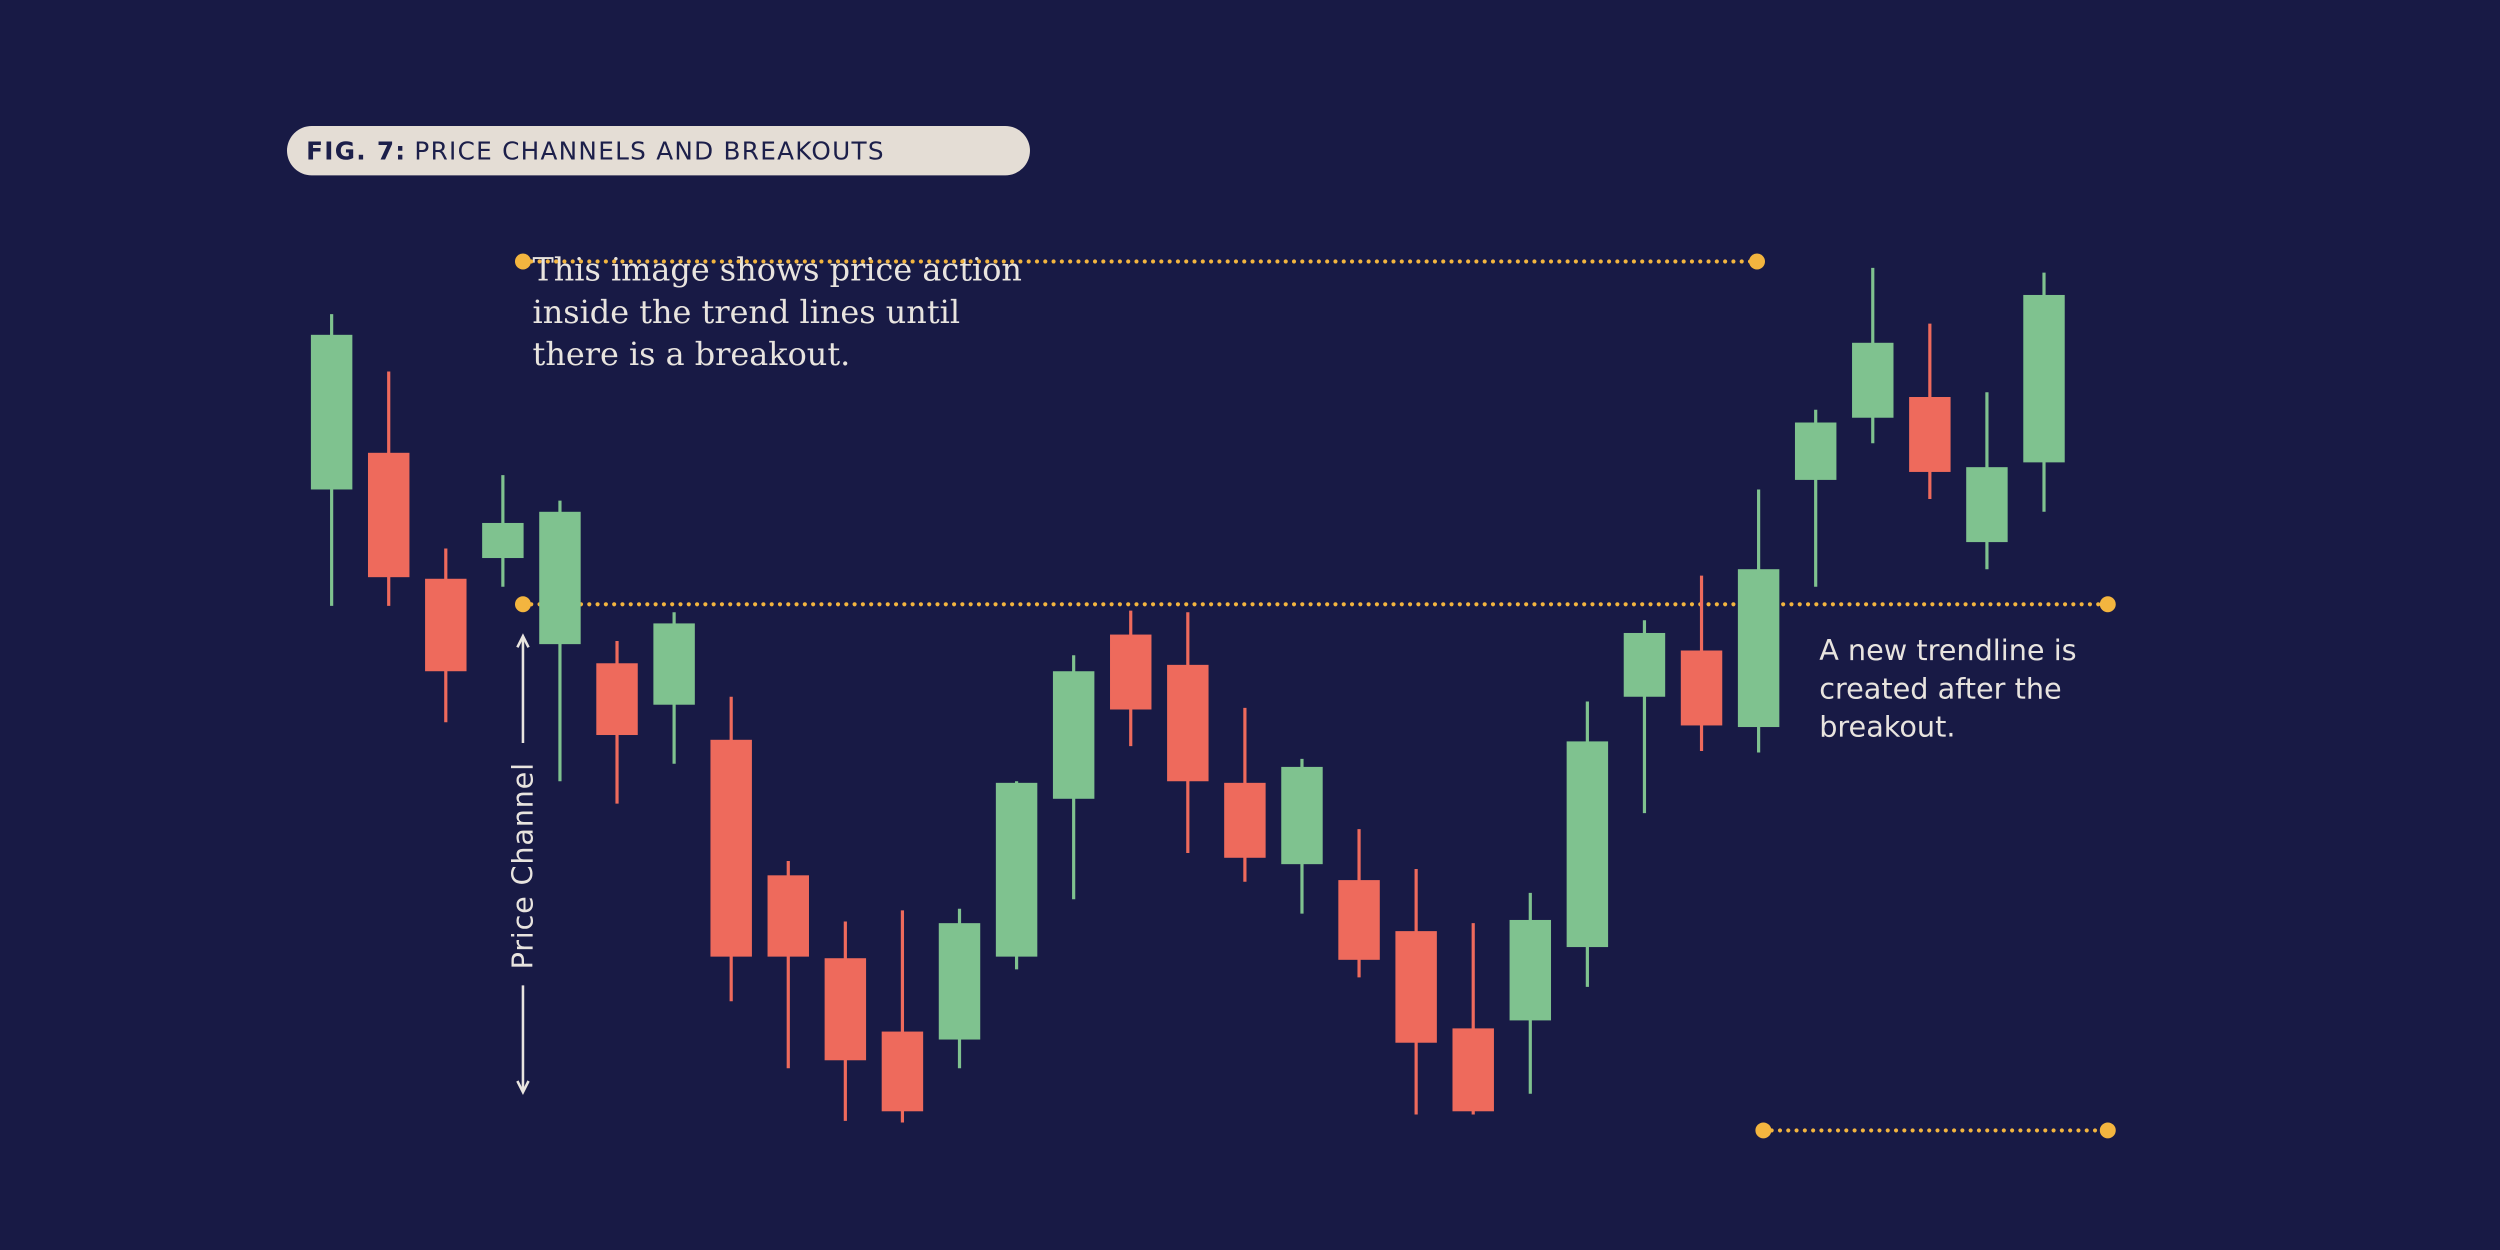 The height and width of the screenshot is (1250, 2500). What do you see at coordinates (747, 312) in the screenshot?
I see `annotation-line: inside the trend lines until` at bounding box center [747, 312].